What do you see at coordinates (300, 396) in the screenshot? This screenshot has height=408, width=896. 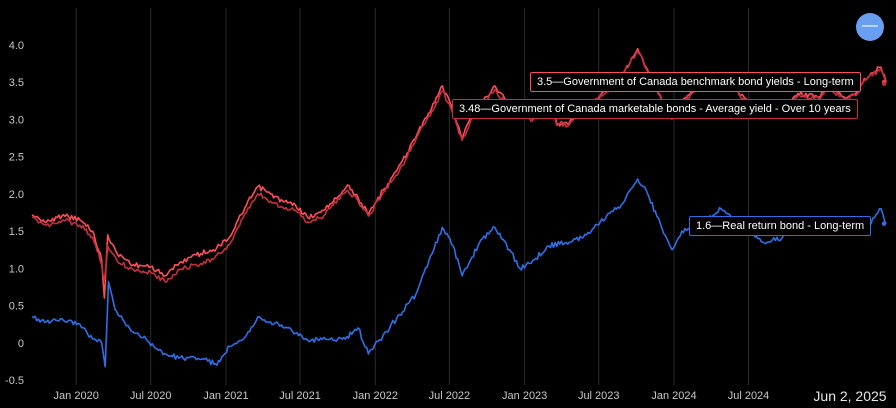 I see `x-tick-label: Jul 2021` at bounding box center [300, 396].